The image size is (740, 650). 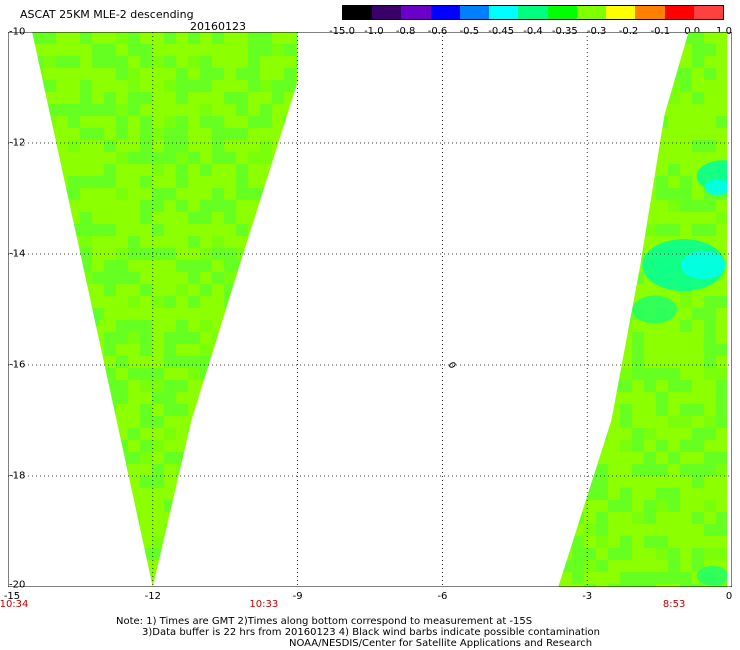 What do you see at coordinates (674, 604) in the screenshot?
I see `time-label: 8:53` at bounding box center [674, 604].